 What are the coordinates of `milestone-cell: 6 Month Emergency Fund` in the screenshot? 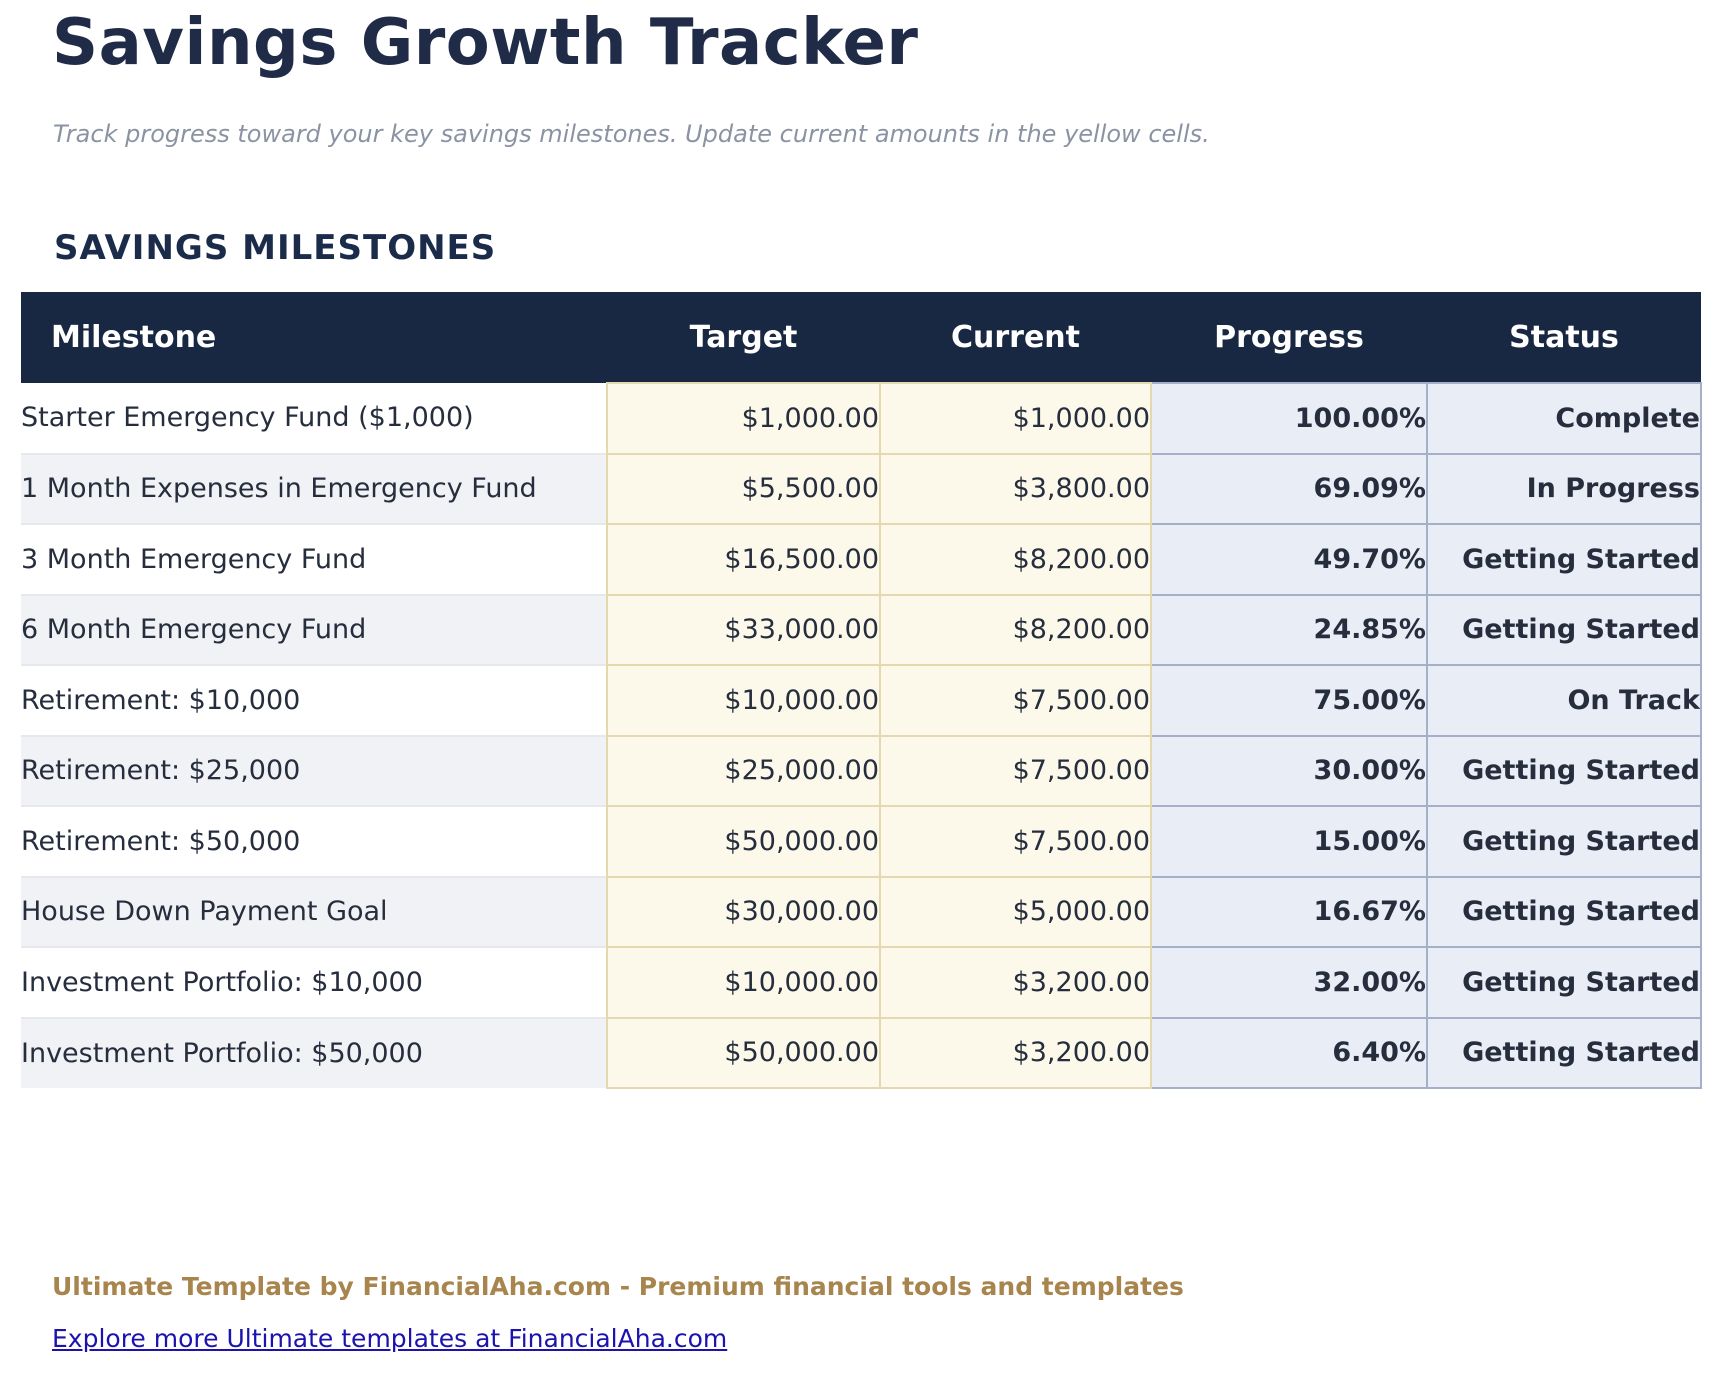 It's located at (314, 629).